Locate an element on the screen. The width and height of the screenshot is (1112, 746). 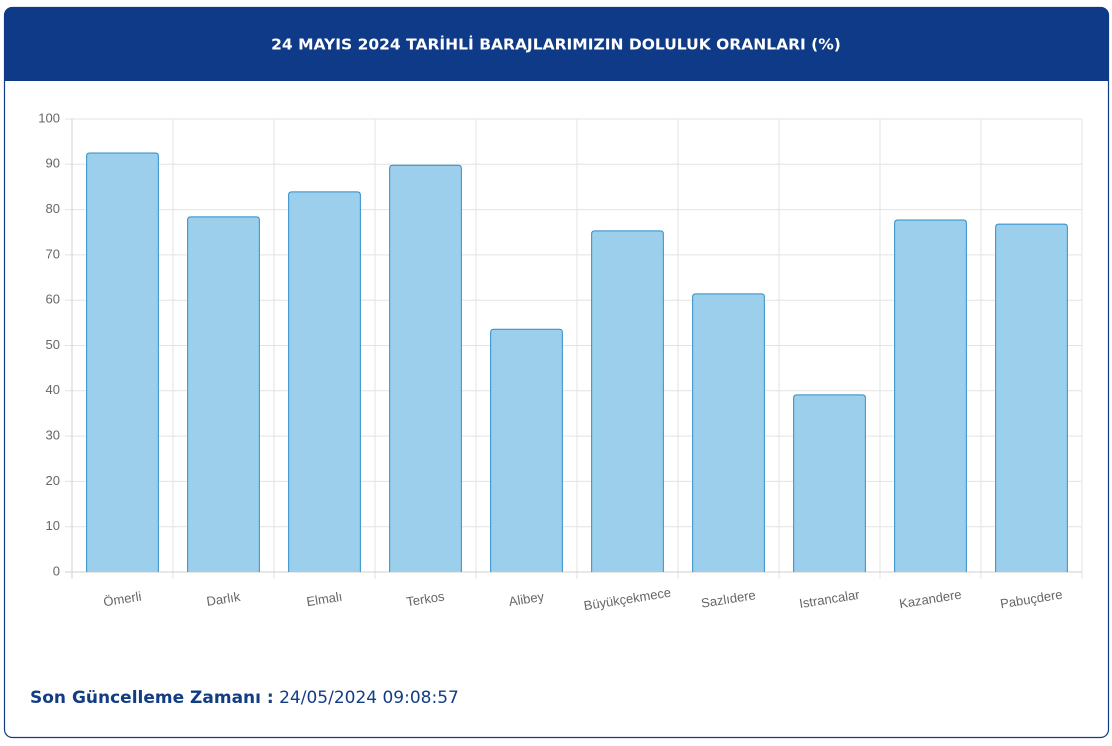
y-tick-label: 70 is located at coordinates (53, 253).